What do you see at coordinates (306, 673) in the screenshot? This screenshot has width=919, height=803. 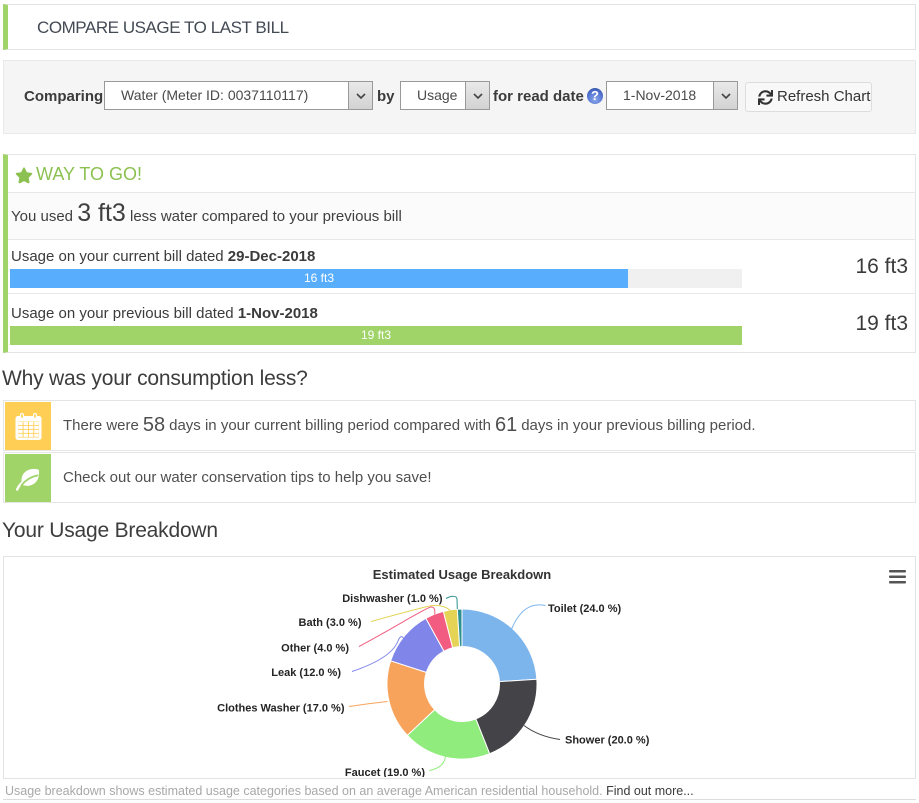 I see `svg-text: Leak (12.0 %)` at bounding box center [306, 673].